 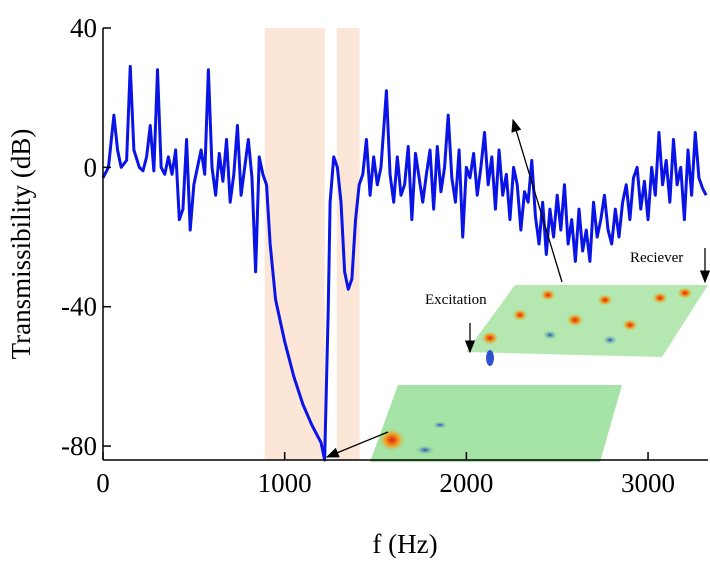 What do you see at coordinates (79, 446) in the screenshot?
I see `y-tick-label: -80` at bounding box center [79, 446].